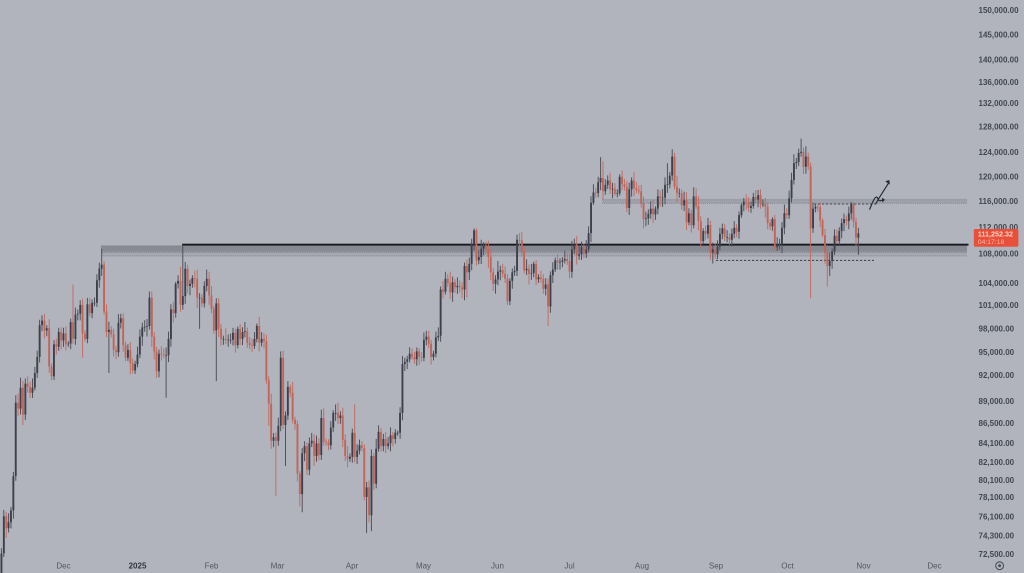 This screenshot has width=1024, height=573. What do you see at coordinates (997, 401) in the screenshot?
I see `svg-text: 89,000.00` at bounding box center [997, 401].